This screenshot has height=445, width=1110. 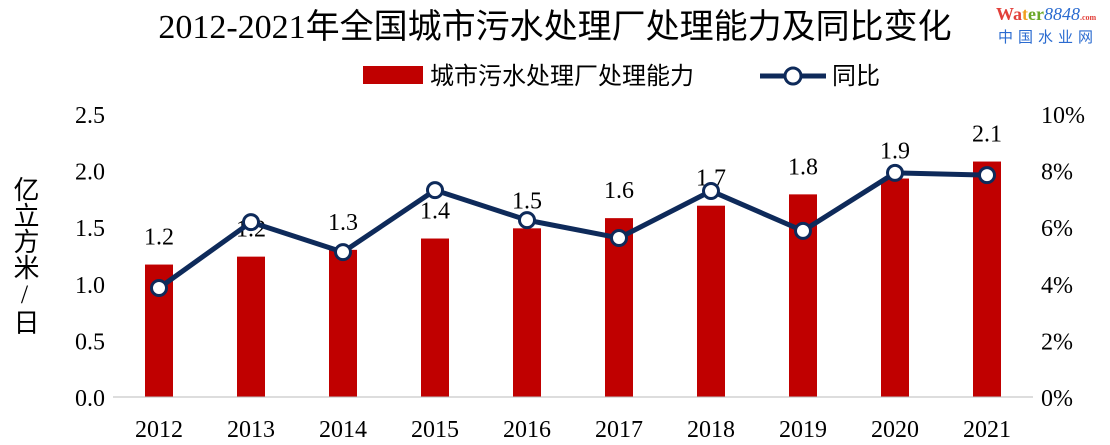 I want to click on bar-data-label: 1.4, so click(x=435, y=212).